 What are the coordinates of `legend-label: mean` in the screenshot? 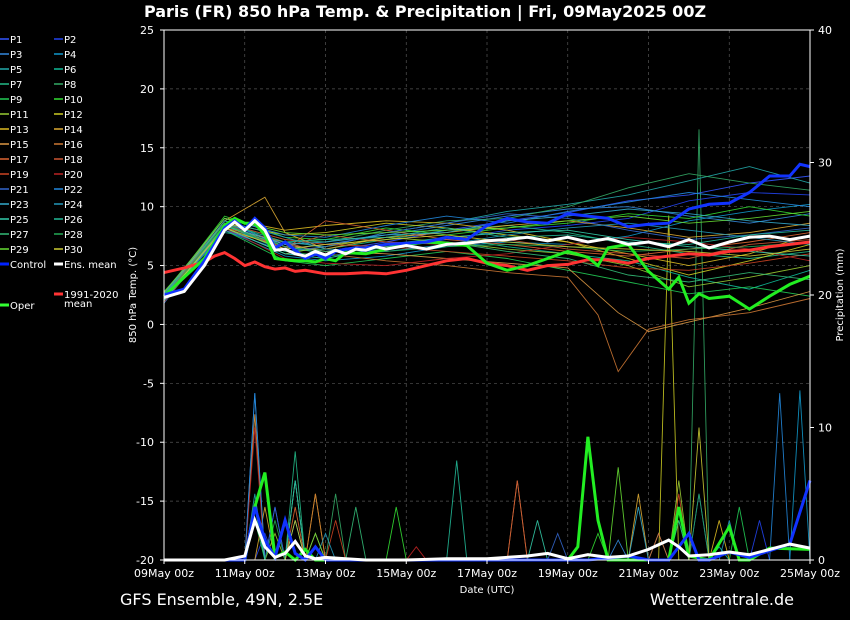 It's located at (78, 304).